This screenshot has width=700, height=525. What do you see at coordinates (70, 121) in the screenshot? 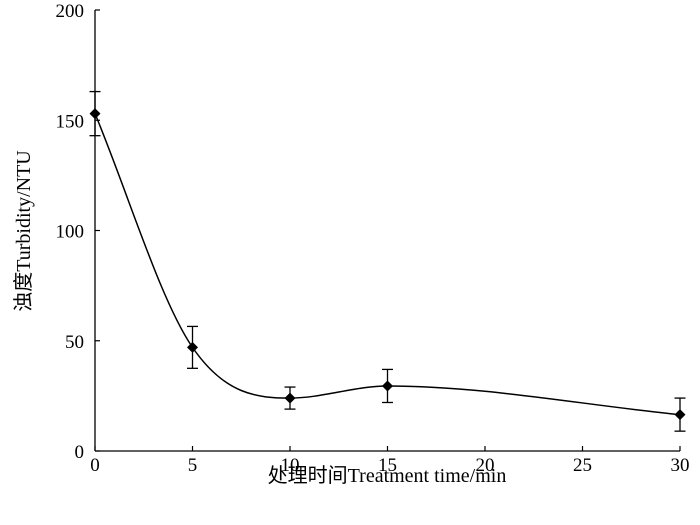
I see `y-tick-label: 150` at bounding box center [70, 121].